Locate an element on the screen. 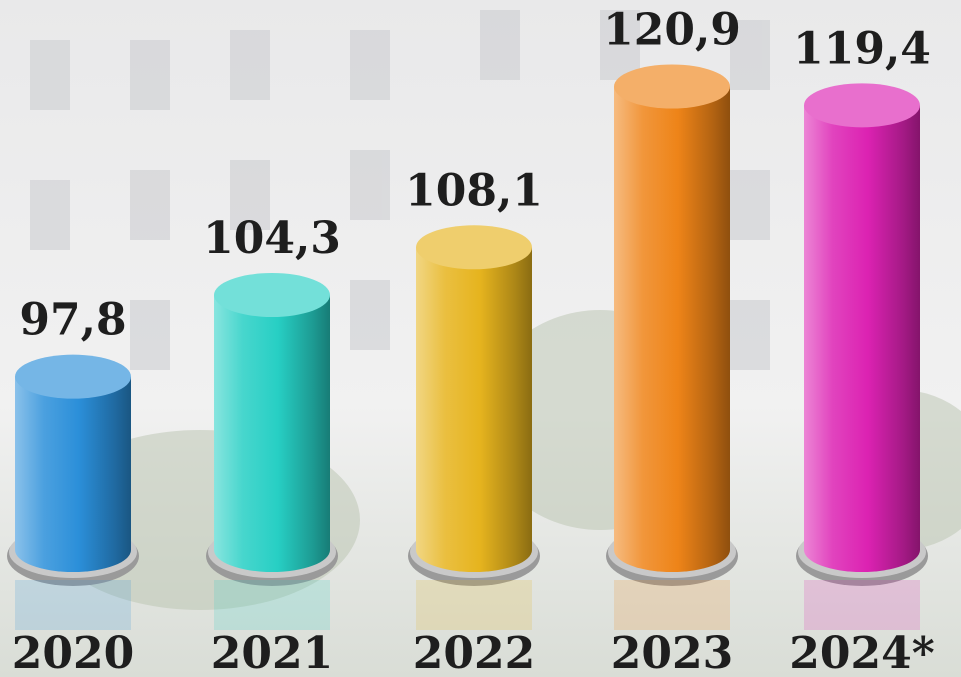 This screenshot has height=677, width=961. value-label: 97,8 is located at coordinates (72, 320).